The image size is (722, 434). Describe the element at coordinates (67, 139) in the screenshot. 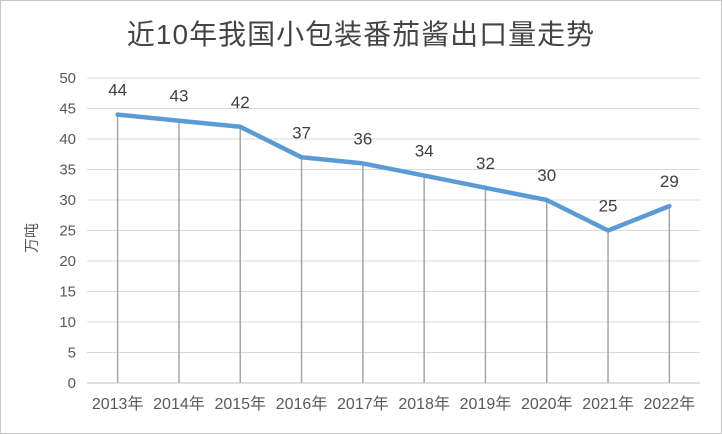

I see `y-tick-label: 40` at that location.